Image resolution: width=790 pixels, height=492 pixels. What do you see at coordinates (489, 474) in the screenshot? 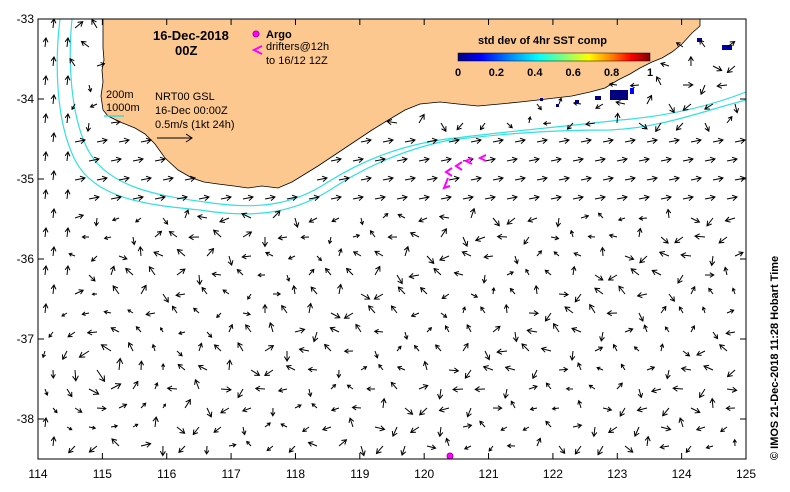
I see `x-tick-label: 121` at bounding box center [489, 474].